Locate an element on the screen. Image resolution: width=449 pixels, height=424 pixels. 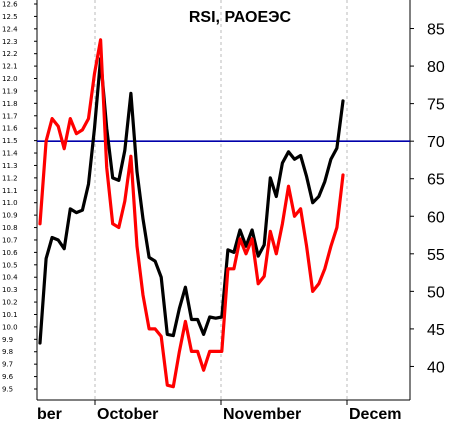
left-tick-label: 11.3 is located at coordinates (10, 166).